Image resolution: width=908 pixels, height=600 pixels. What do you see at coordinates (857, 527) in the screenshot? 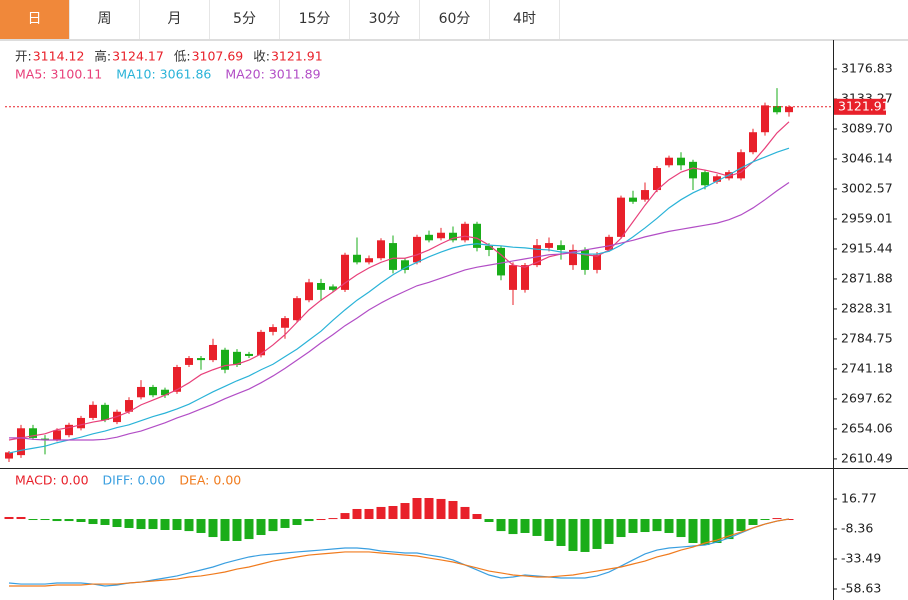
I see `y-tick-label: -8.36` at bounding box center [857, 527].